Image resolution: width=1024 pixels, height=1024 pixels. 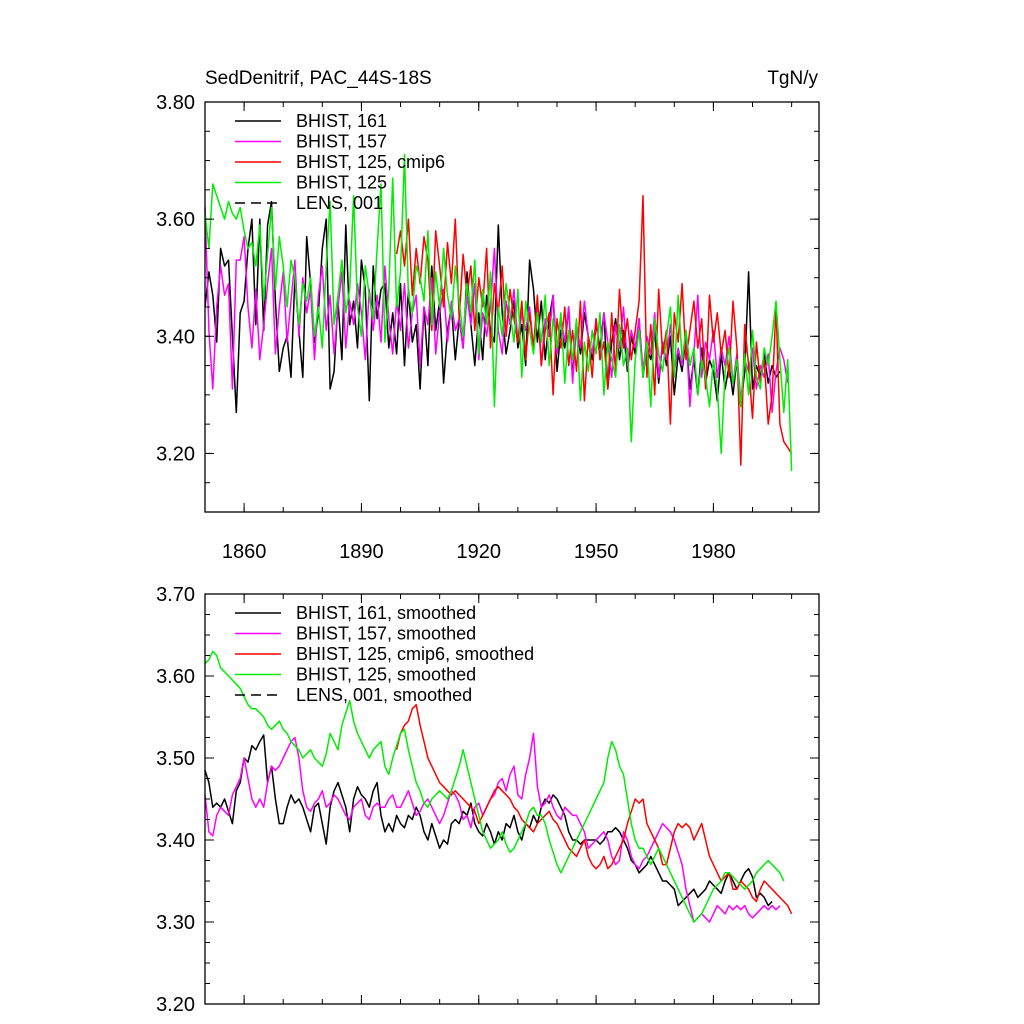 I want to click on top-legend-label-4: LENS, 001, so click(x=339, y=203).